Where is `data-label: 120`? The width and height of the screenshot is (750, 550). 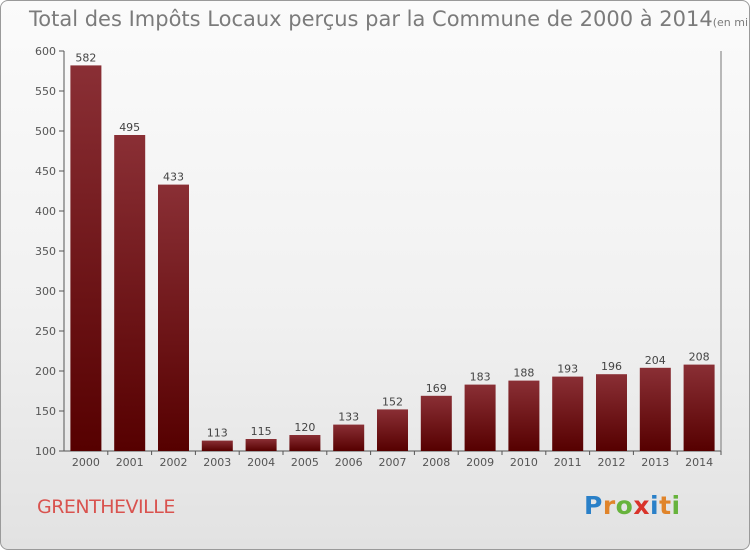
data-label: 120 is located at coordinates (304, 427).